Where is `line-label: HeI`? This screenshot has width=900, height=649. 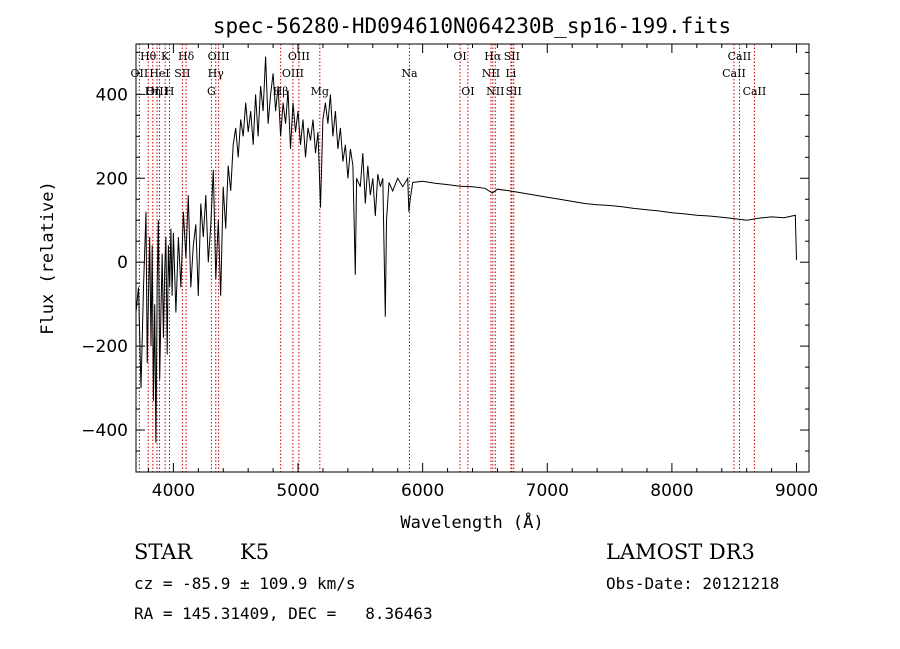 line-label: HeI is located at coordinates (159, 73).